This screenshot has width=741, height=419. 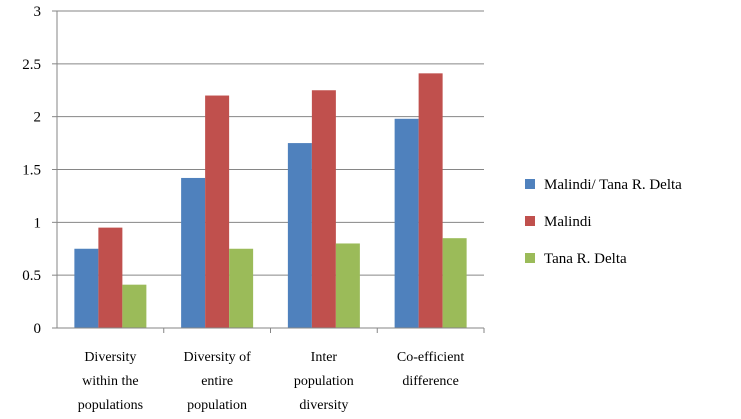 I want to click on x-category-label: Diversity of, so click(x=217, y=357).